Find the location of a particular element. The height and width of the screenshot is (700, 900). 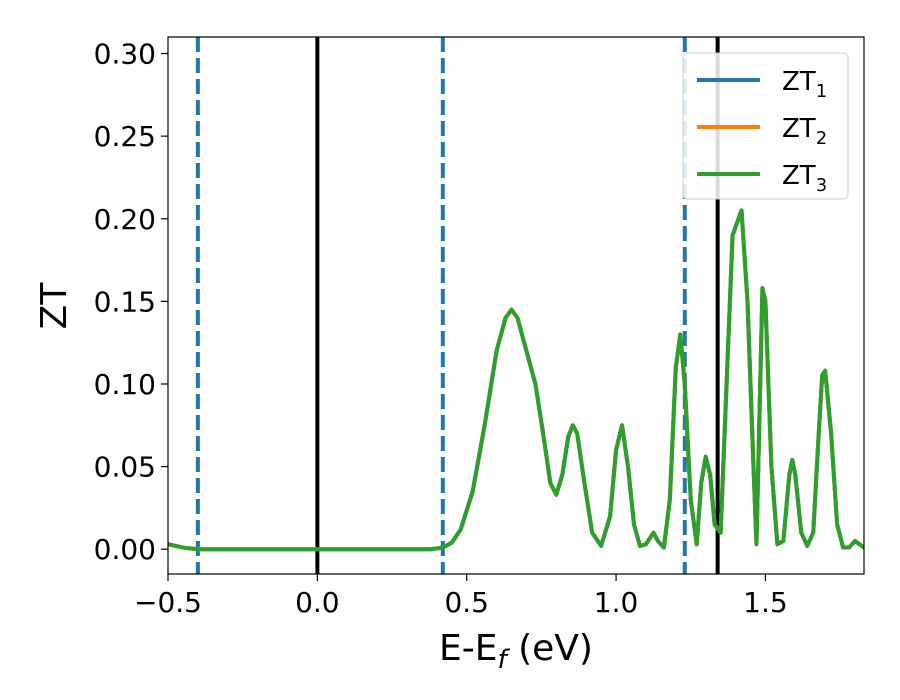

y-tick-label: 0.30 is located at coordinates (125, 54).